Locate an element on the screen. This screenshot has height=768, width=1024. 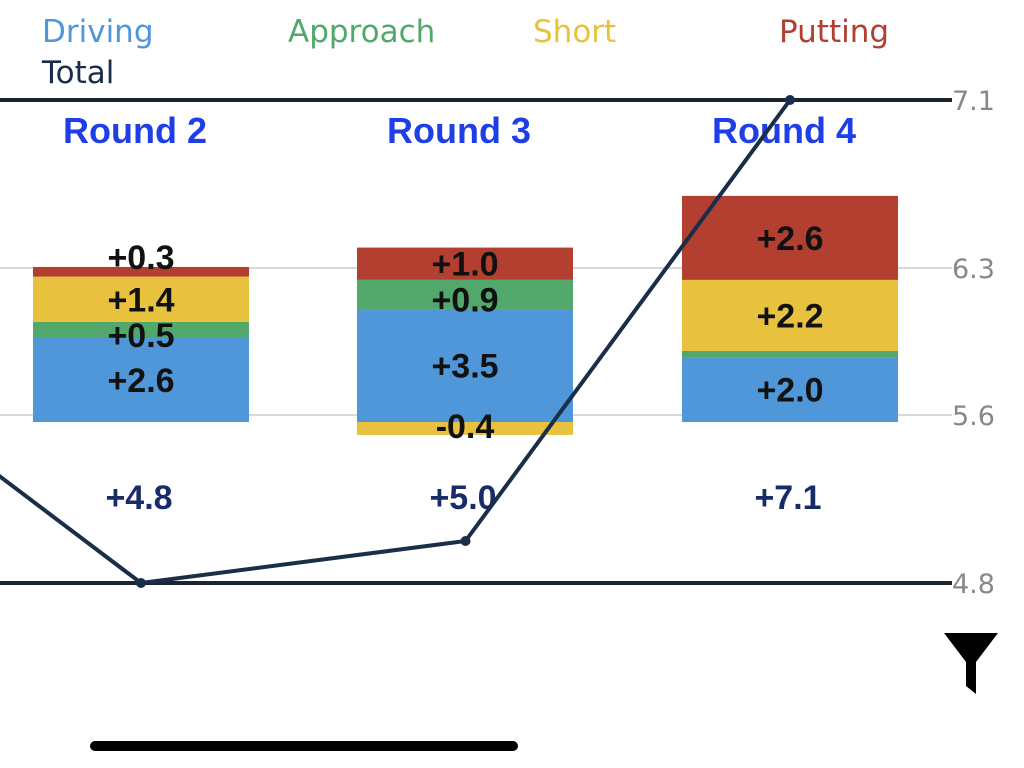
round-label: Round 4 is located at coordinates (784, 130).